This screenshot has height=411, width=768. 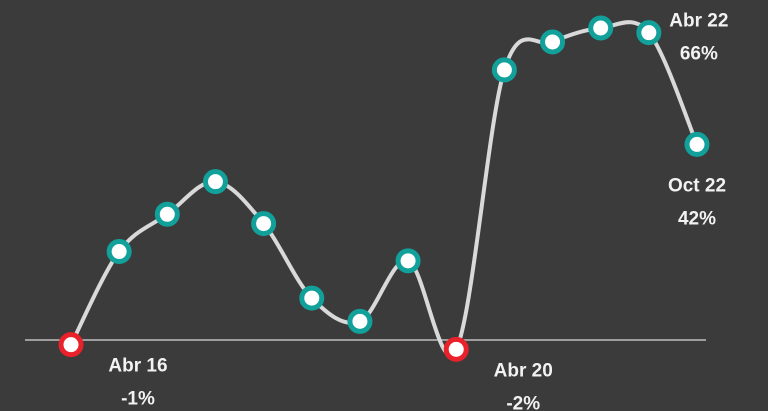 What do you see at coordinates (523, 402) in the screenshot?
I see `value-label: -2%` at bounding box center [523, 402].